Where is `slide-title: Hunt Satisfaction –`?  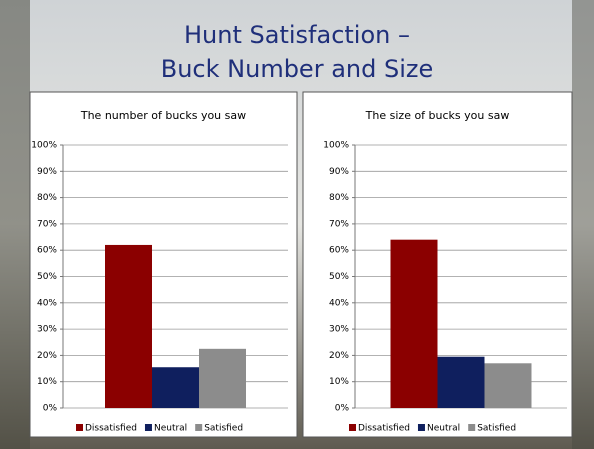
slide-title: Hunt Satisfaction – is located at coordinates (297, 35).